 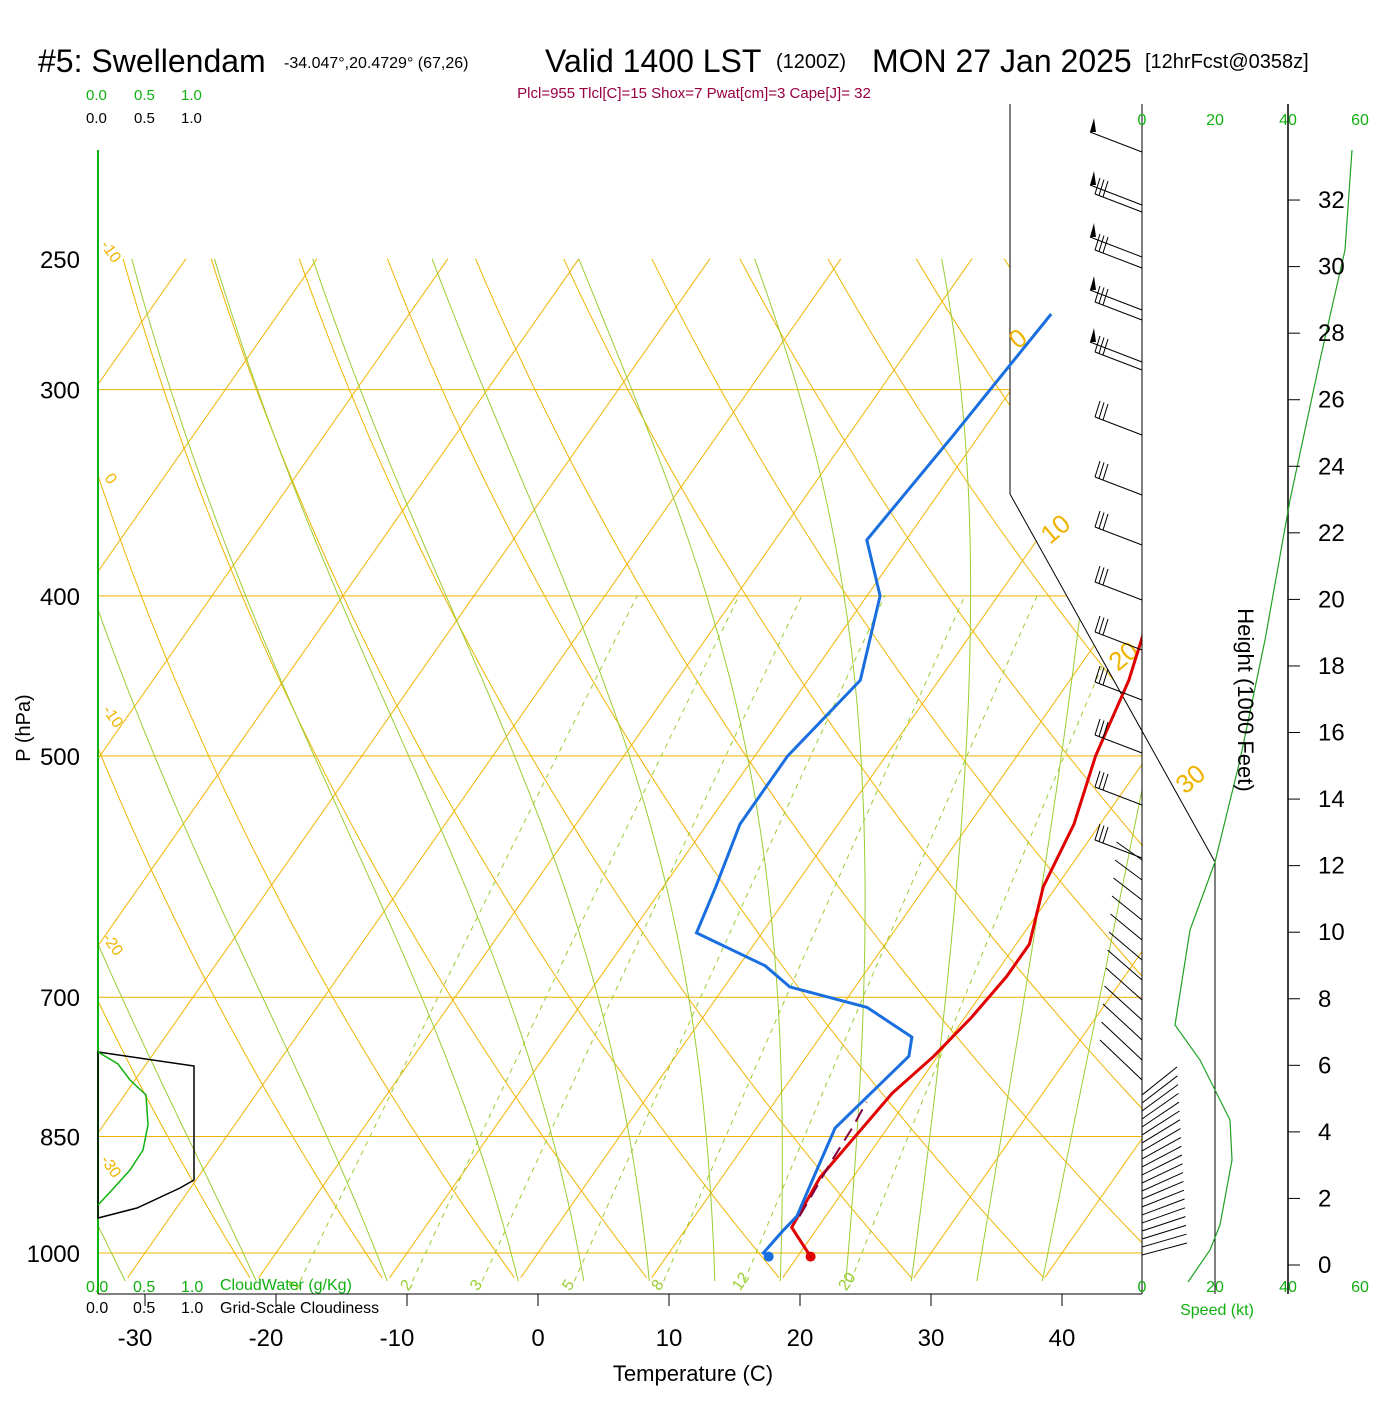 I want to click on x-tick-label-40: 40, so click(x=1062, y=1338).